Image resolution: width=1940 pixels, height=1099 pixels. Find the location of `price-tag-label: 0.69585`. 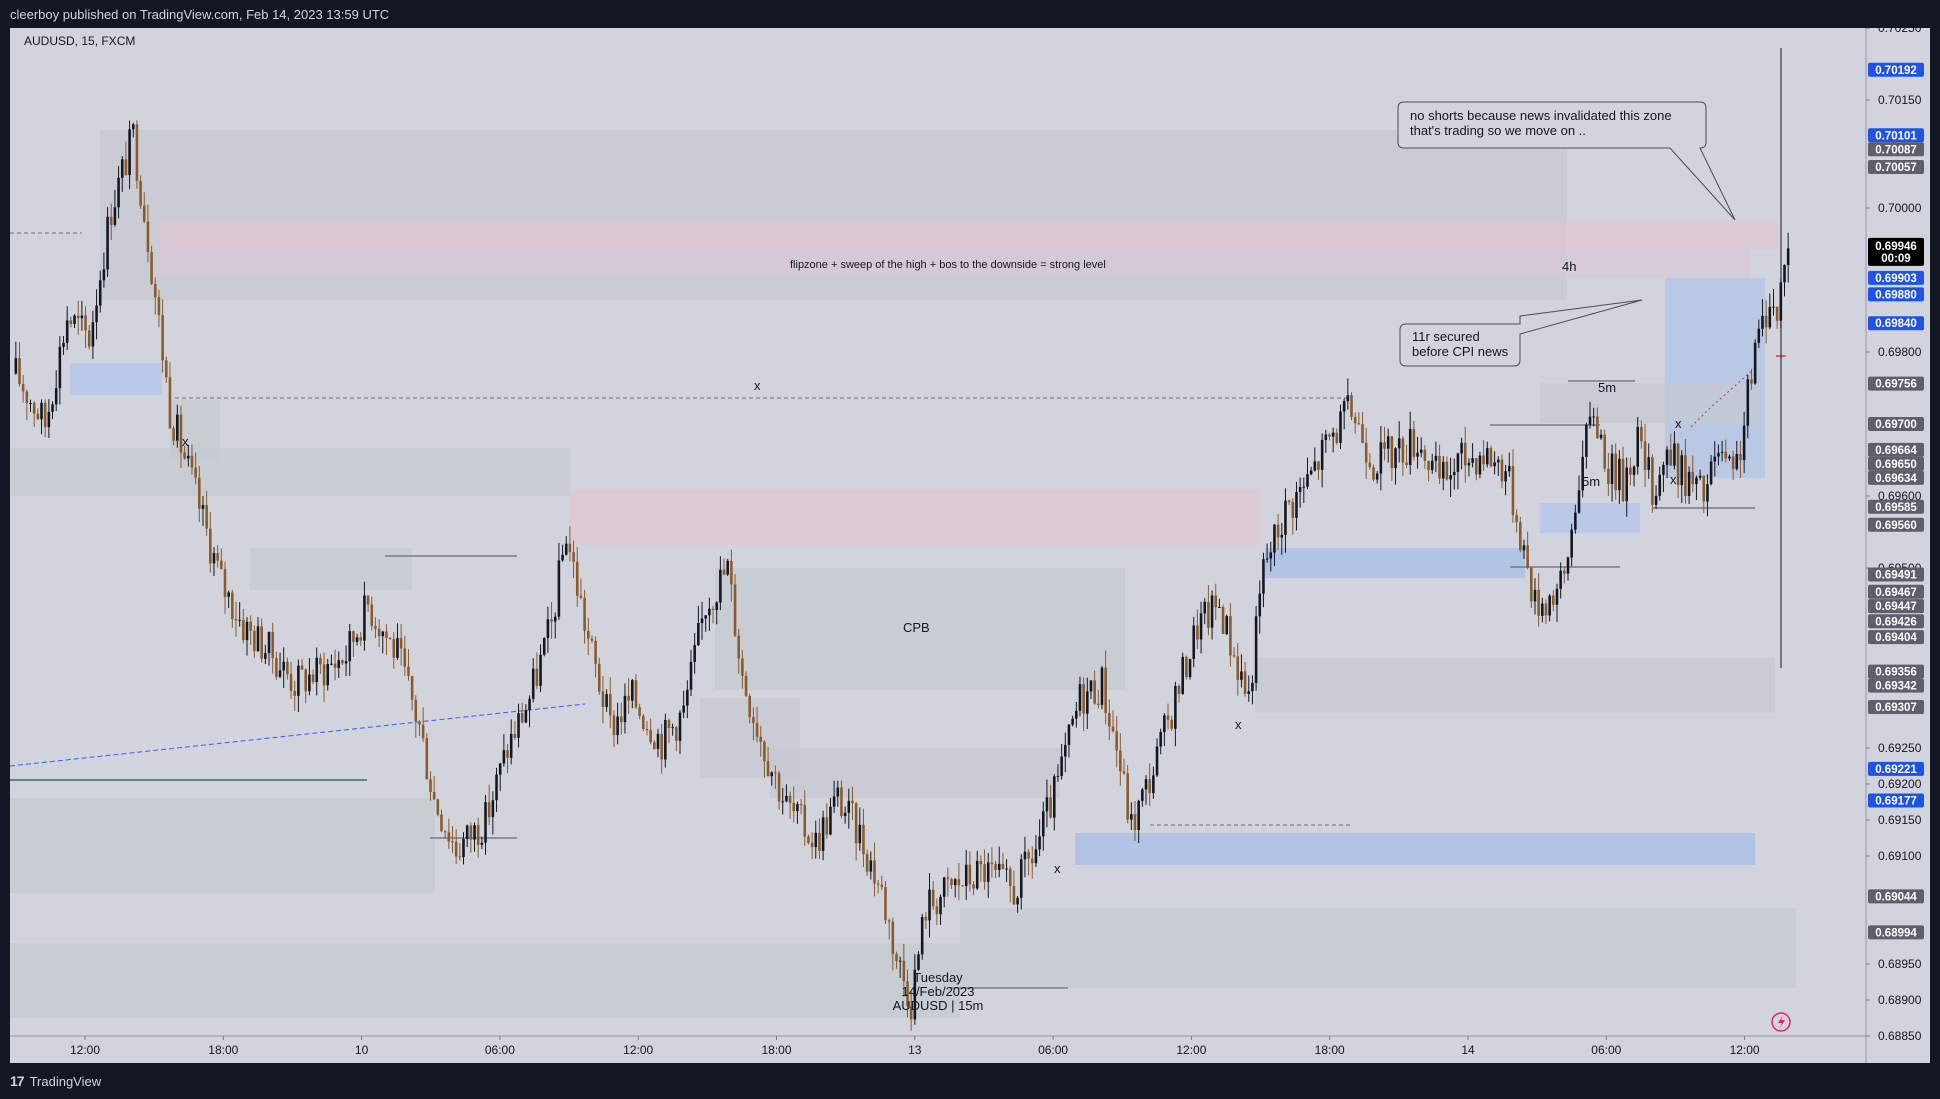

price-tag-label: 0.69585 is located at coordinates (1896, 508).